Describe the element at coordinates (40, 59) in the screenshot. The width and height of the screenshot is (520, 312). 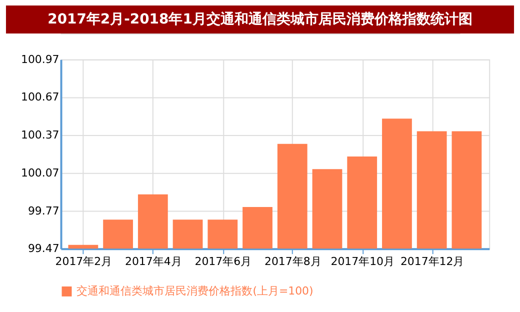
I see `y-tick-label: 100.97` at that location.